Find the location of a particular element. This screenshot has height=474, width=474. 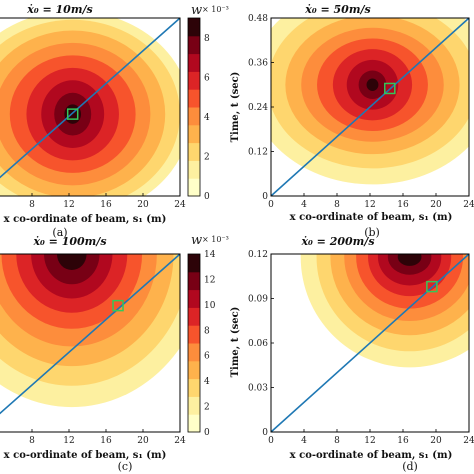

panel-b-xtick-label: 4 is located at coordinates (304, 205).